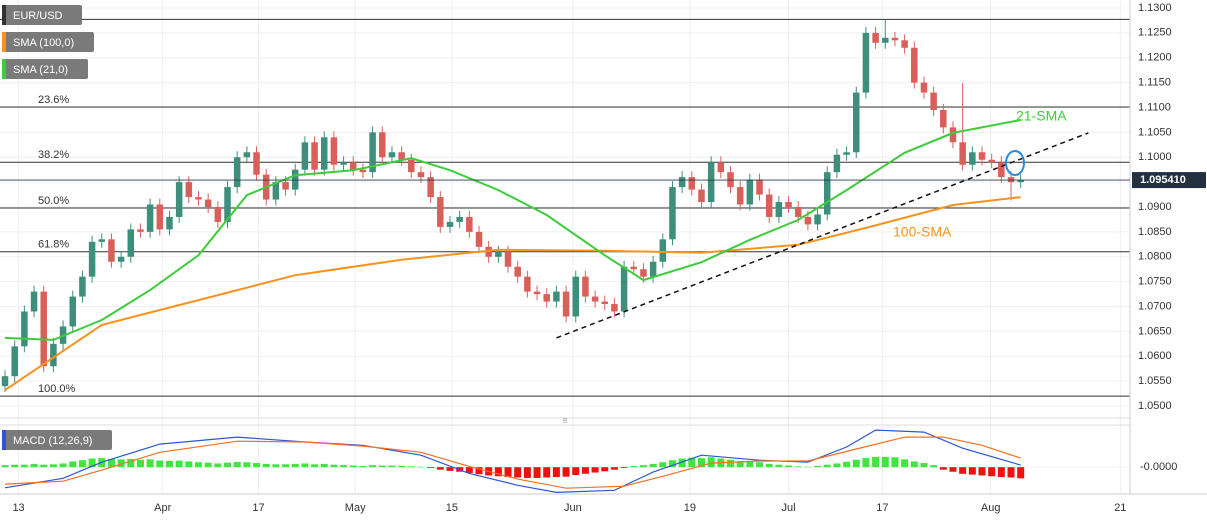  What do you see at coordinates (573, 508) in the screenshot?
I see `x-tick-label: Jun` at bounding box center [573, 508].